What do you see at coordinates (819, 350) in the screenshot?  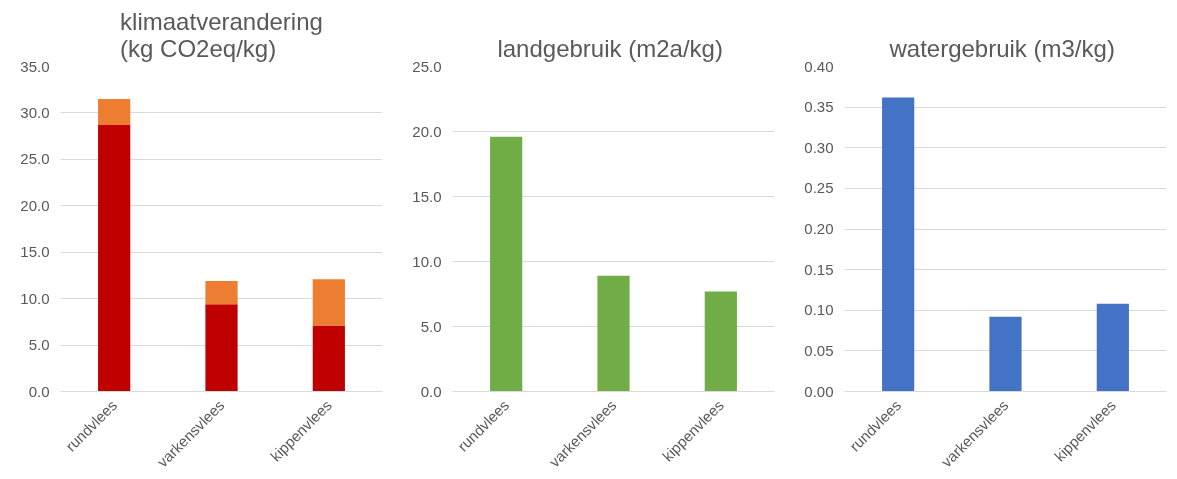 I see `y-tick-label: 0.05` at bounding box center [819, 350].